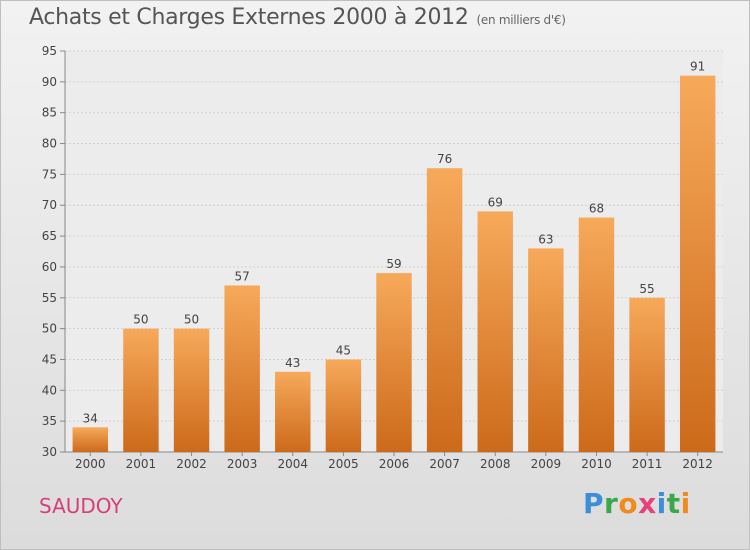 The height and width of the screenshot is (550, 750). Describe the element at coordinates (393, 264) in the screenshot. I see `bar-value-label: 59` at that location.